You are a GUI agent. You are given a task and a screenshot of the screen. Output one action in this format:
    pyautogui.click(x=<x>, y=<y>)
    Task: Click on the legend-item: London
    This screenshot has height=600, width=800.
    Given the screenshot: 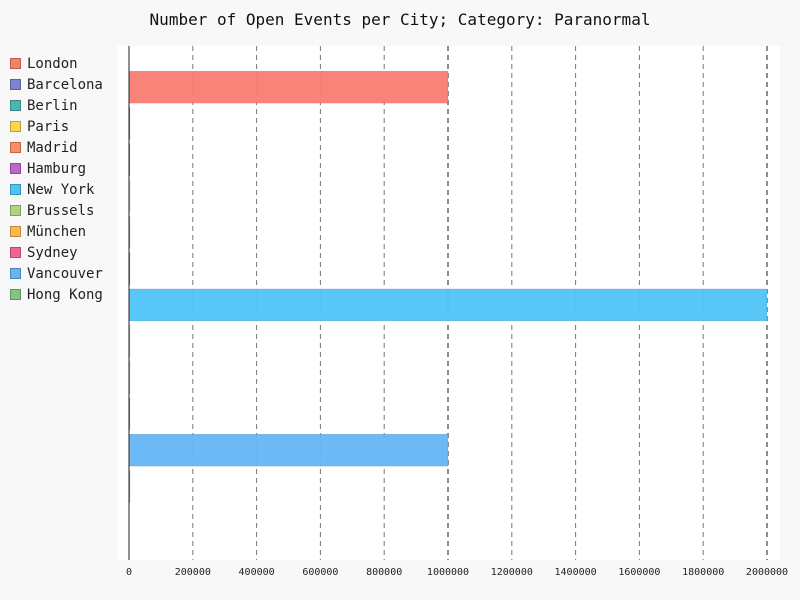 What is the action you would take?
    pyautogui.click(x=56, y=63)
    